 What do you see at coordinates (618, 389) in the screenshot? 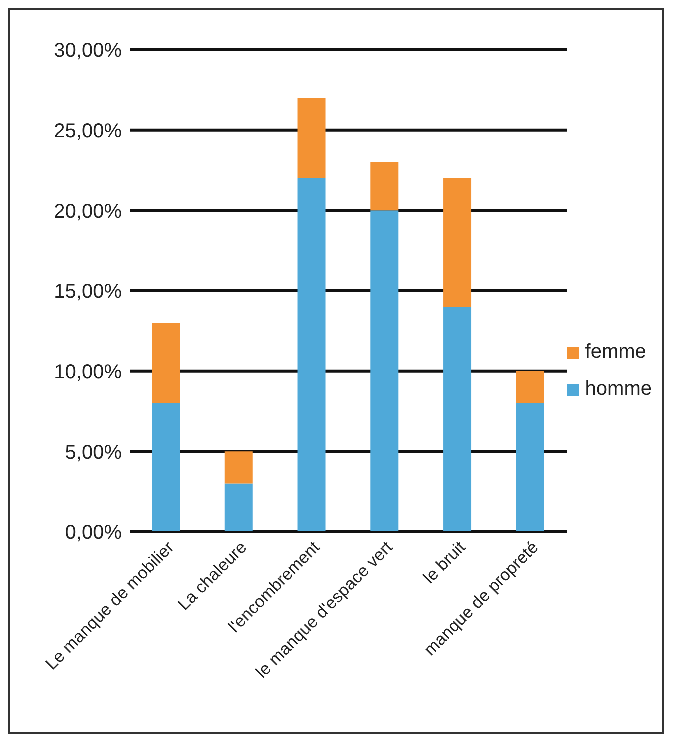
I see `legend-label: homme` at bounding box center [618, 389].